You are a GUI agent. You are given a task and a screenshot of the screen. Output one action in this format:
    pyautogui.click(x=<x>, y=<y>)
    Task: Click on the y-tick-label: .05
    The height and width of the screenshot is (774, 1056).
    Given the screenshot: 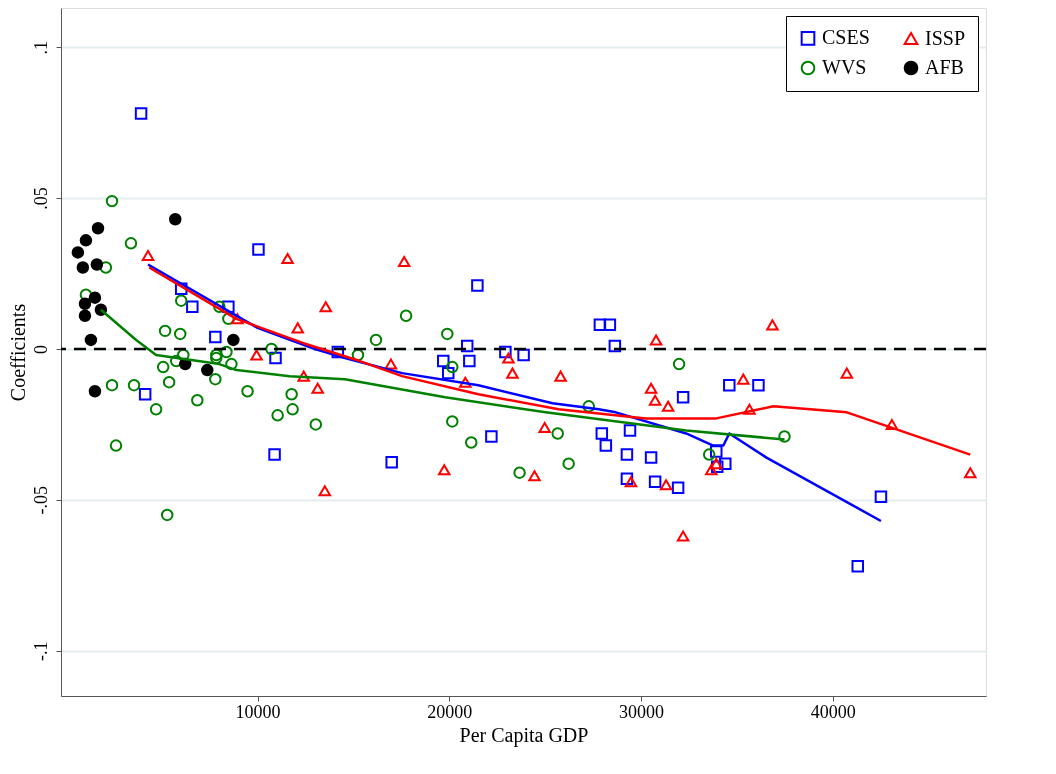 What is the action you would take?
    pyautogui.click(x=40, y=198)
    